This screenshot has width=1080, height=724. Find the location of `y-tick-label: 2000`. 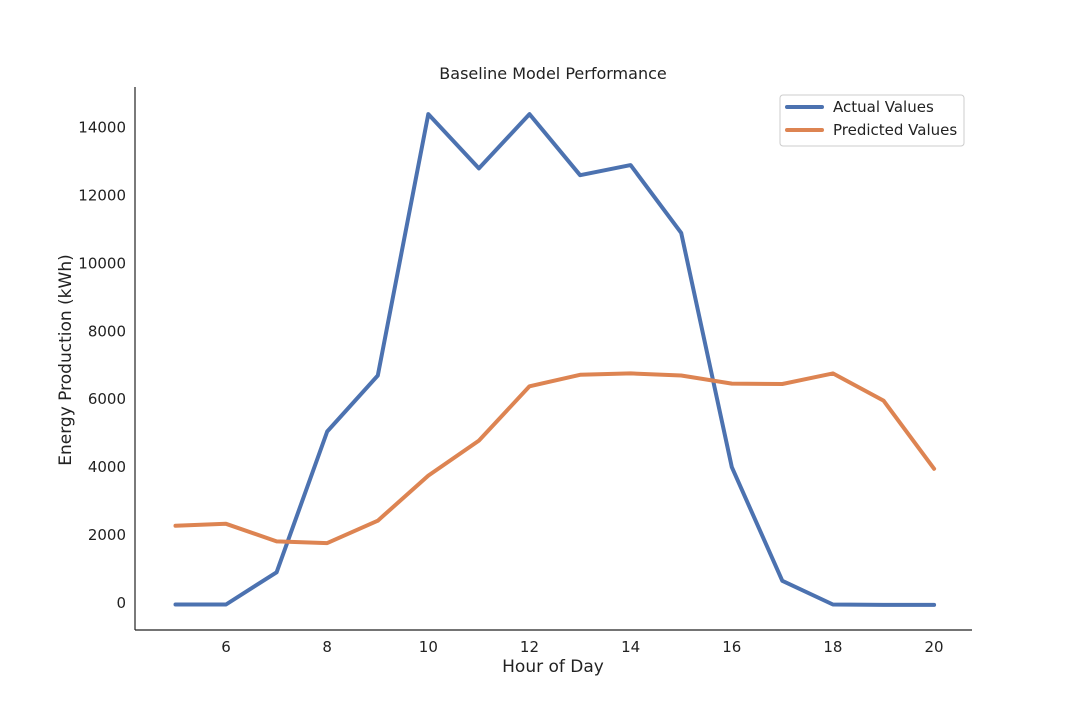

y-tick-label: 2000 is located at coordinates (107, 535).